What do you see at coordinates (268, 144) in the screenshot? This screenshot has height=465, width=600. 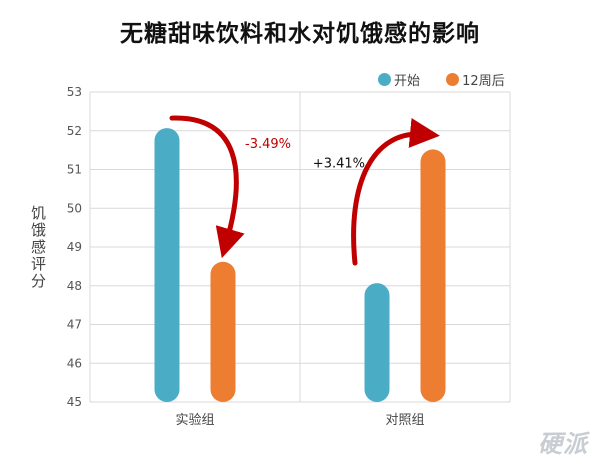 I see `annotation-change-experimental: -3.49%` at bounding box center [268, 144].